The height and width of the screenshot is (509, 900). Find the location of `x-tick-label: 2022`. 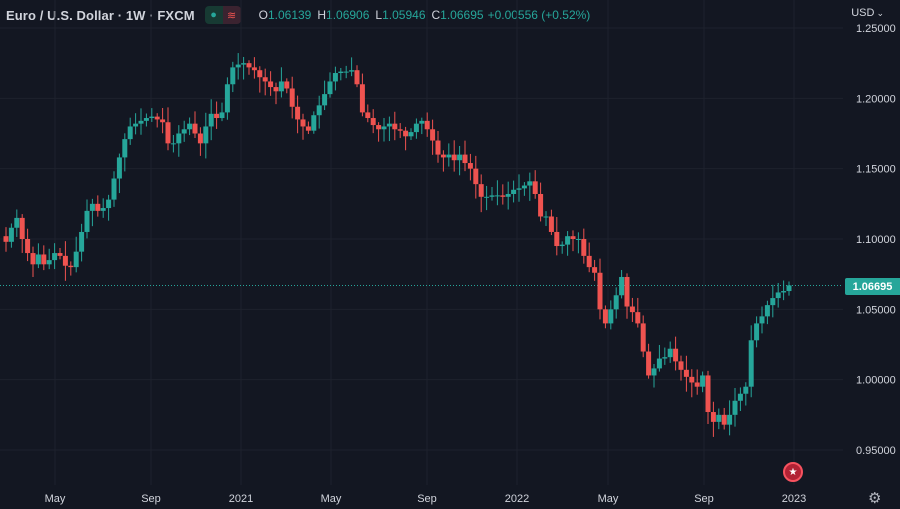

x-tick-label: 2022 is located at coordinates (517, 499).